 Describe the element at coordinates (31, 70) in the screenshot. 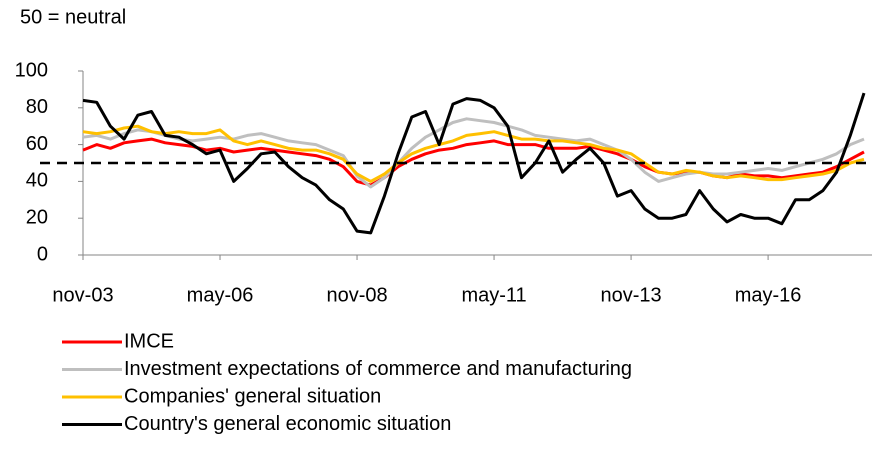

I see `y-tick-label: 100` at that location.